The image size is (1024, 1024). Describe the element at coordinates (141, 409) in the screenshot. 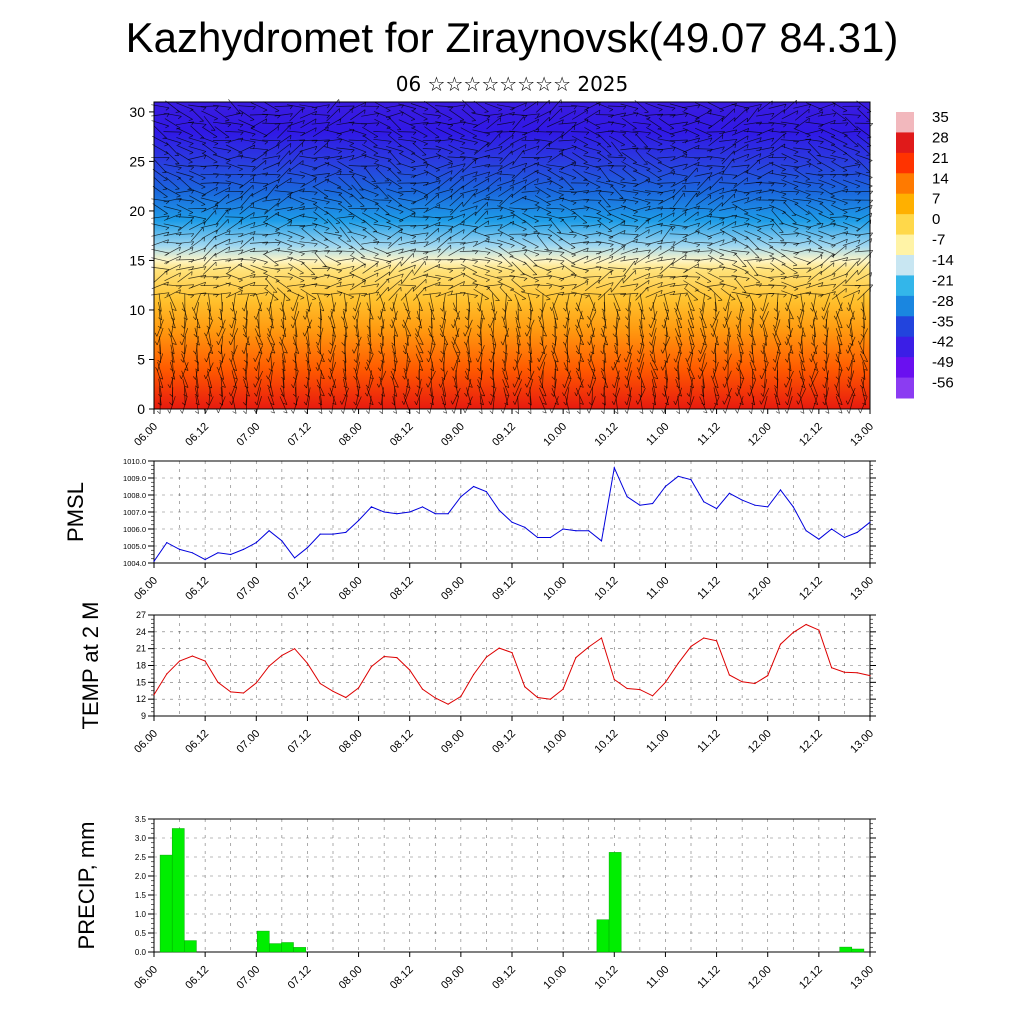

I see `heatmap-y-tick-label: 0` at that location.